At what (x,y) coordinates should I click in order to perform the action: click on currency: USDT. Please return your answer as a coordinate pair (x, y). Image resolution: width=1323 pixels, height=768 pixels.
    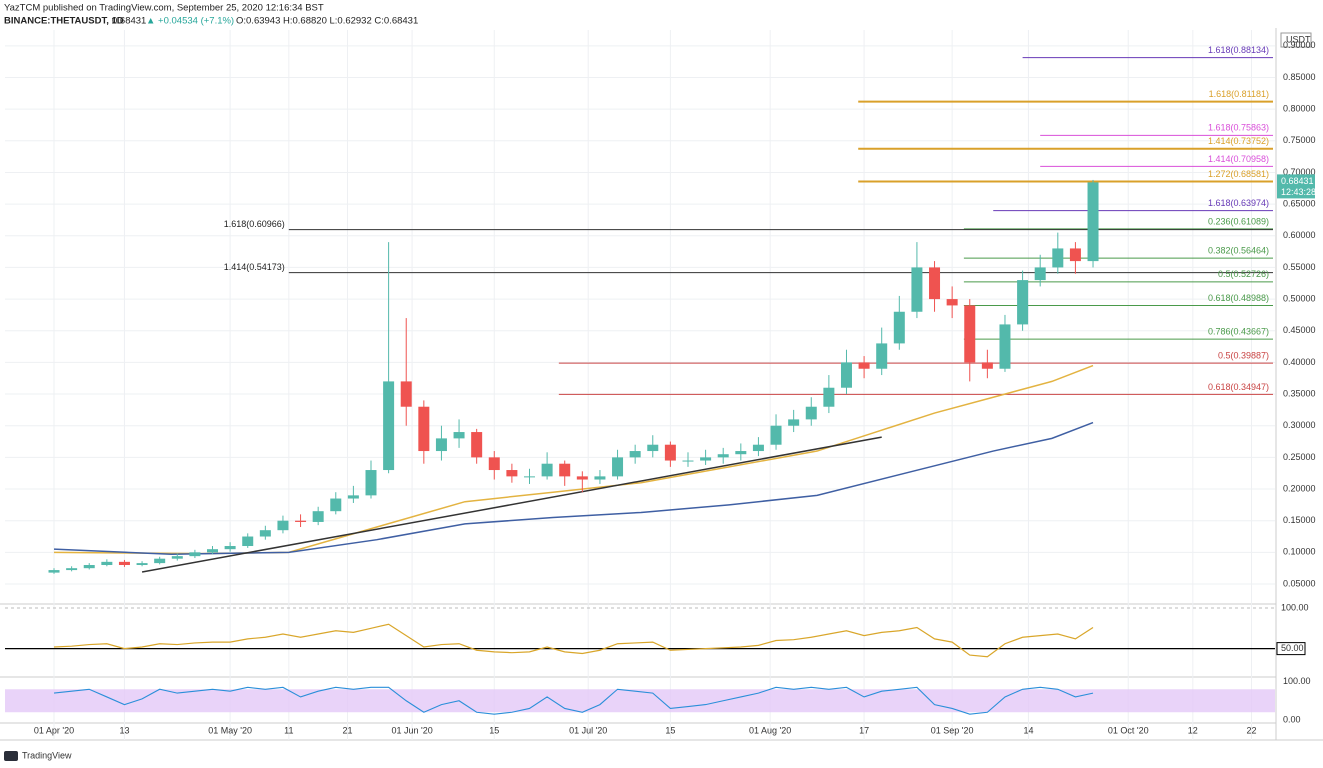
    Looking at the image, I should click on (1298, 39).